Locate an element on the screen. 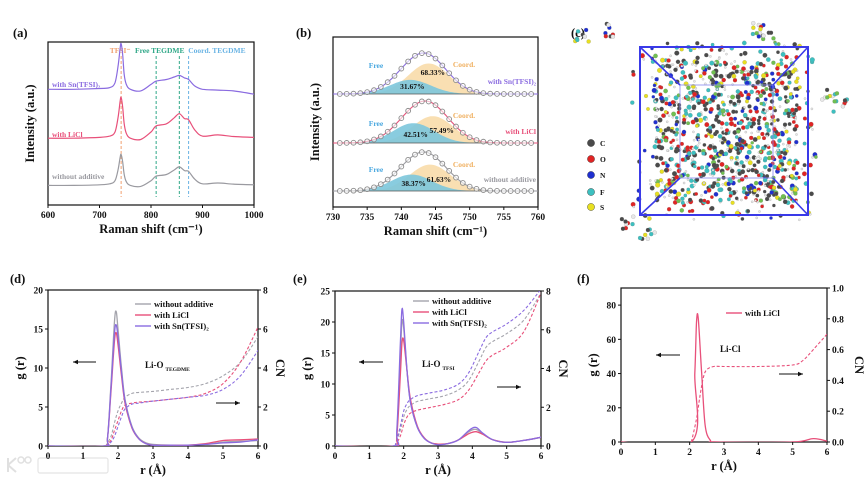  series-label: with LiCl is located at coordinates (520, 131).